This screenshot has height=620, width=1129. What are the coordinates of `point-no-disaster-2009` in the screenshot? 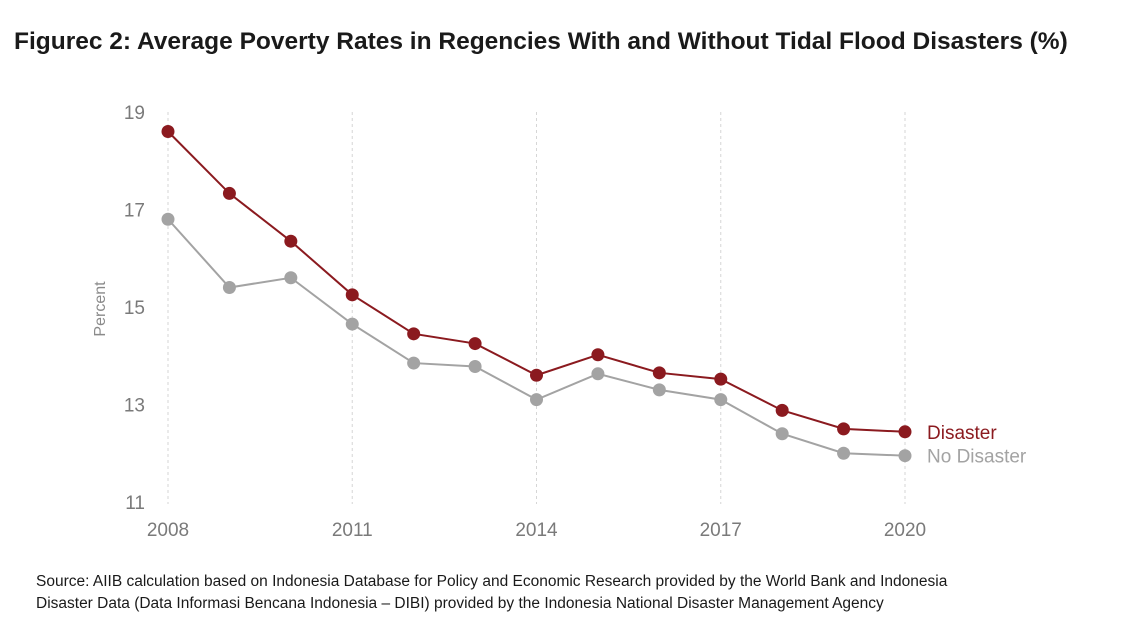 It's located at (229, 287).